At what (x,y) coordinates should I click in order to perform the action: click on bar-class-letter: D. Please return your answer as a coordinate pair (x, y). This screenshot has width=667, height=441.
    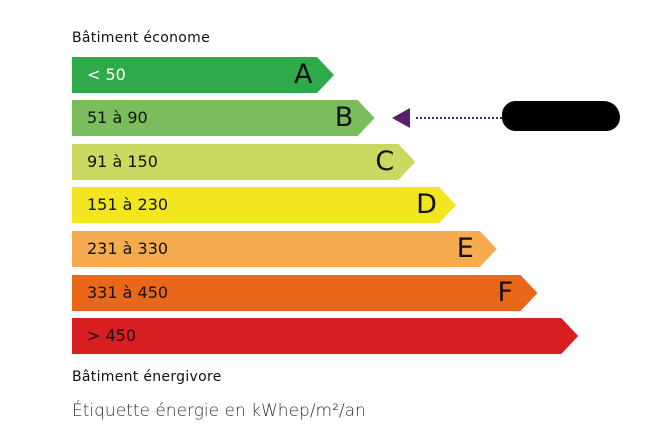
    Looking at the image, I should click on (426, 204).